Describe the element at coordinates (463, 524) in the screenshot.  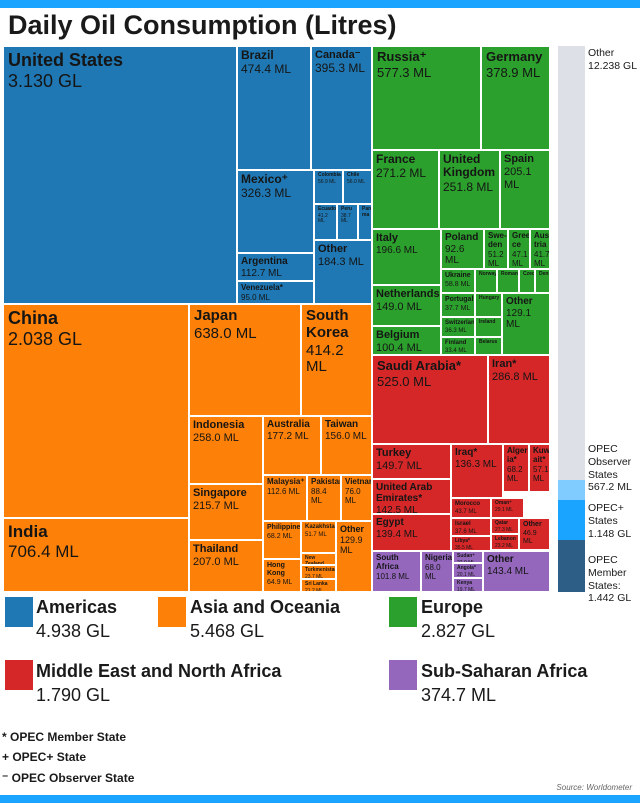
I see `treemap-cell-name: Israel` at that location.